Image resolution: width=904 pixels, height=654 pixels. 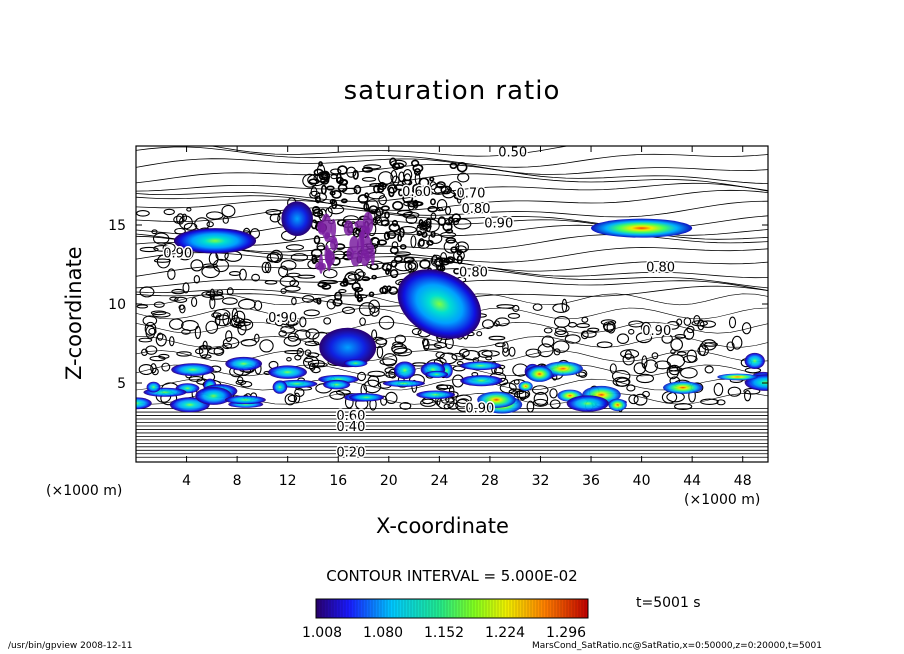 I want to click on contour-label: 0.40, so click(x=350, y=427).